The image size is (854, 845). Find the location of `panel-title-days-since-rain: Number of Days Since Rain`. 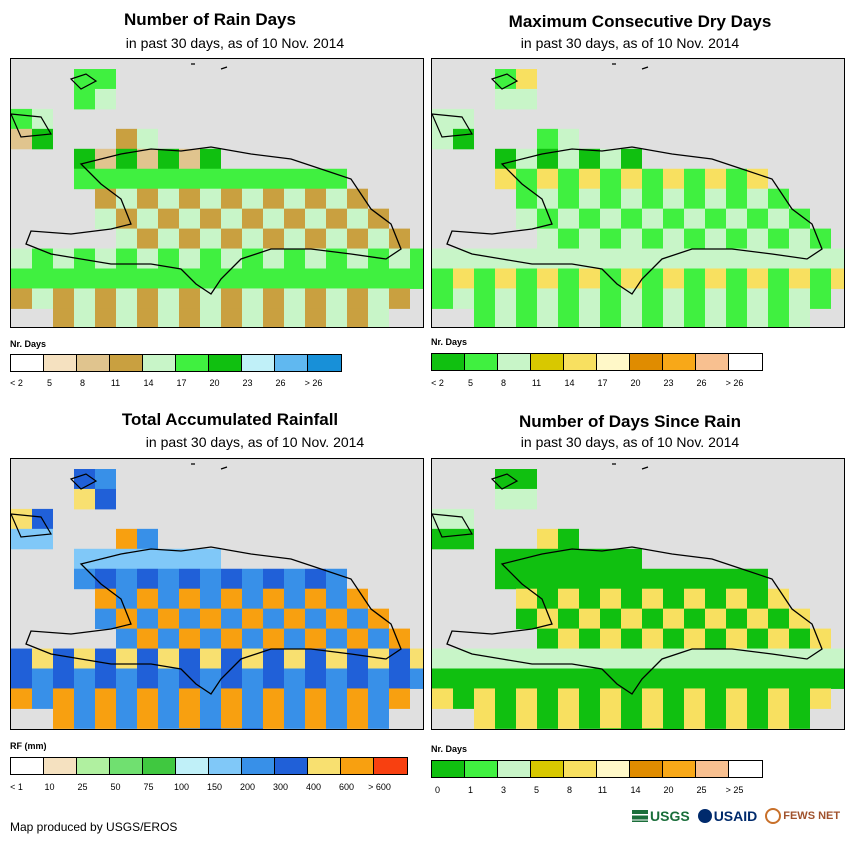

panel-title-days-since-rain: Number of Days Since Rain is located at coordinates (629, 421).